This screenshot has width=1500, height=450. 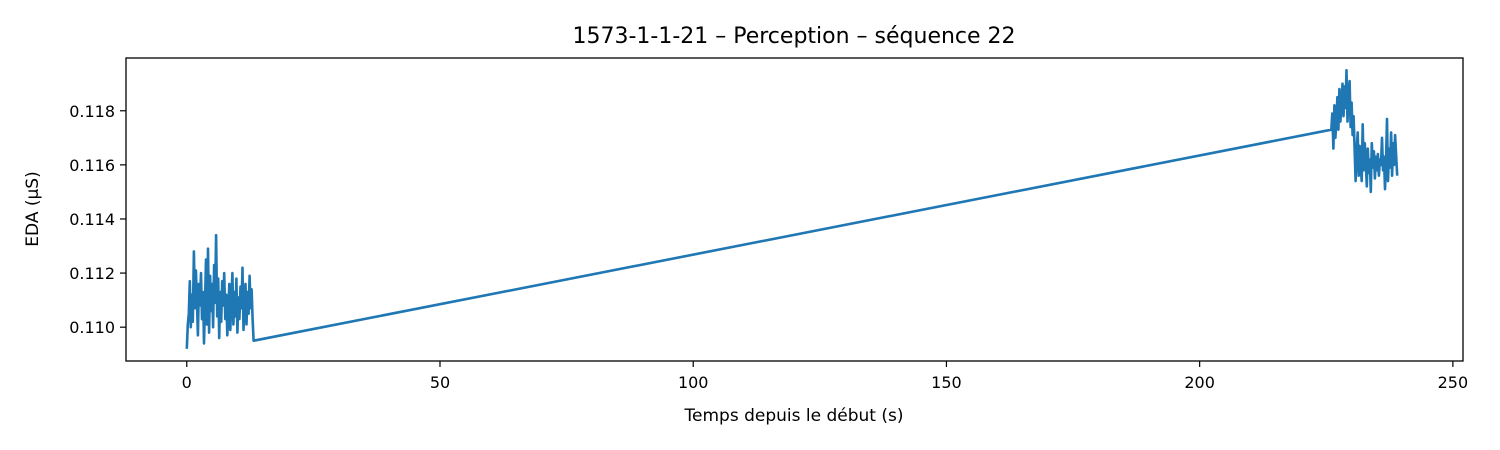 What do you see at coordinates (92, 111) in the screenshot?
I see `y-tick-label: 0.118` at bounding box center [92, 111].